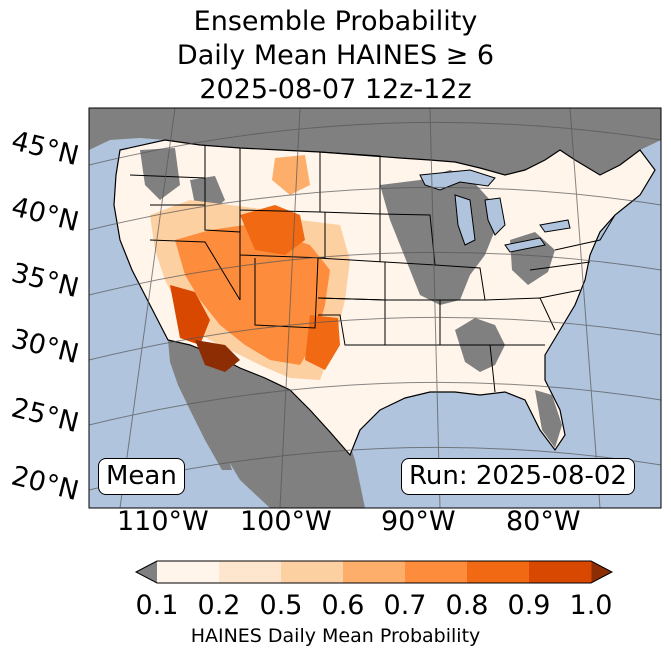 The width and height of the screenshot is (671, 658). What do you see at coordinates (291, 175) in the screenshot?
I see `prob-0.6-north` at bounding box center [291, 175].